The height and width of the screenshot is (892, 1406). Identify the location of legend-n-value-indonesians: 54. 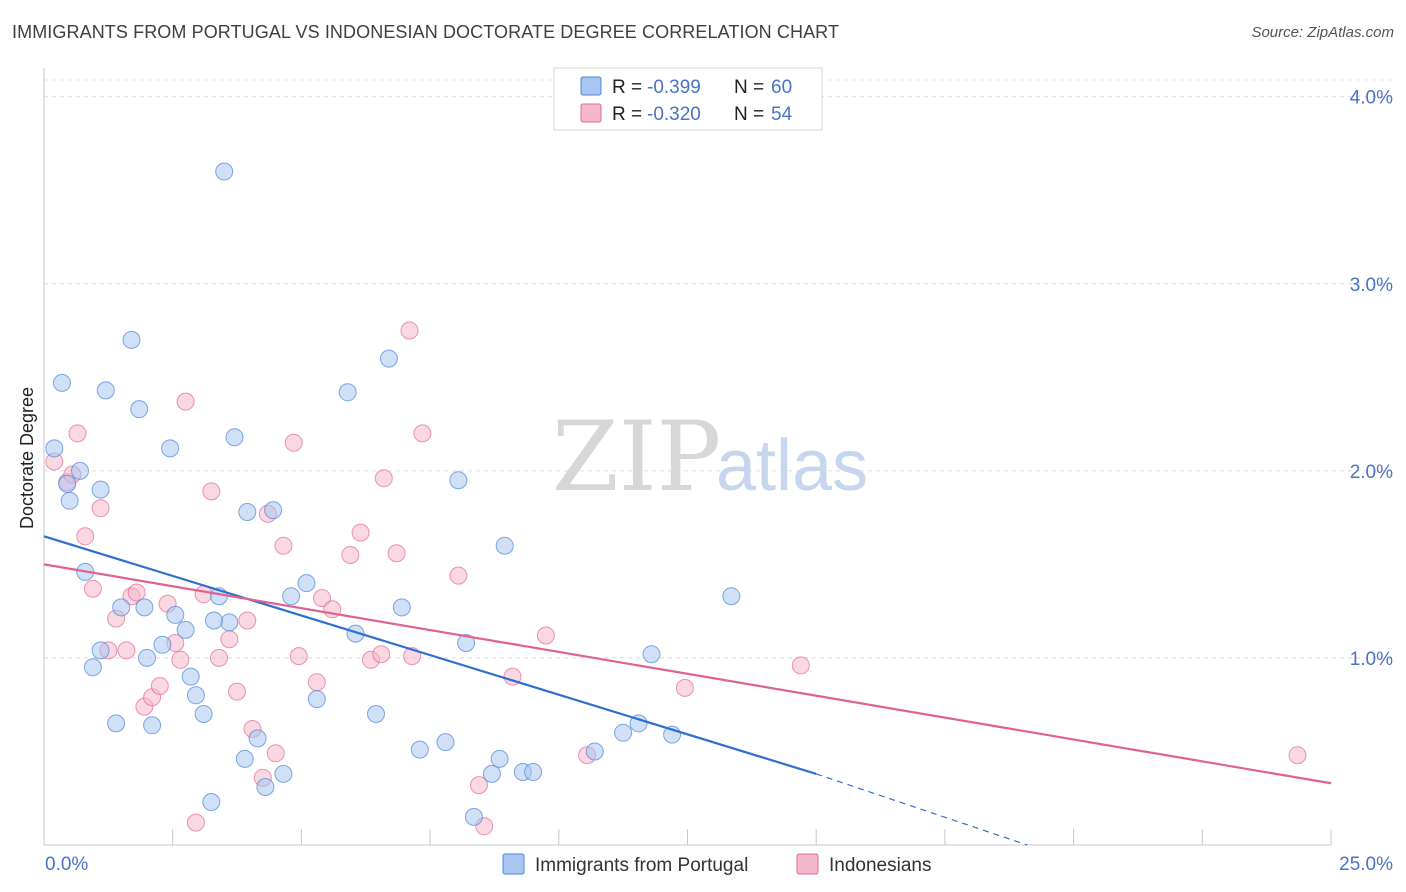
(782, 114).